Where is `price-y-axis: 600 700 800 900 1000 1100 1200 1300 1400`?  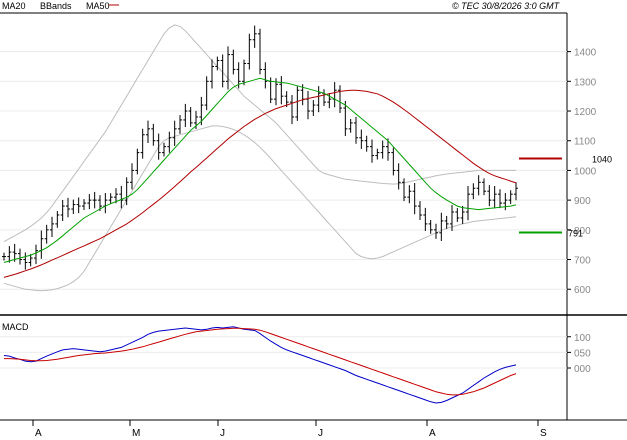
price-y-axis: 600 700 800 900 1000 1100 1200 1300 1400 is located at coordinates (582, 172).